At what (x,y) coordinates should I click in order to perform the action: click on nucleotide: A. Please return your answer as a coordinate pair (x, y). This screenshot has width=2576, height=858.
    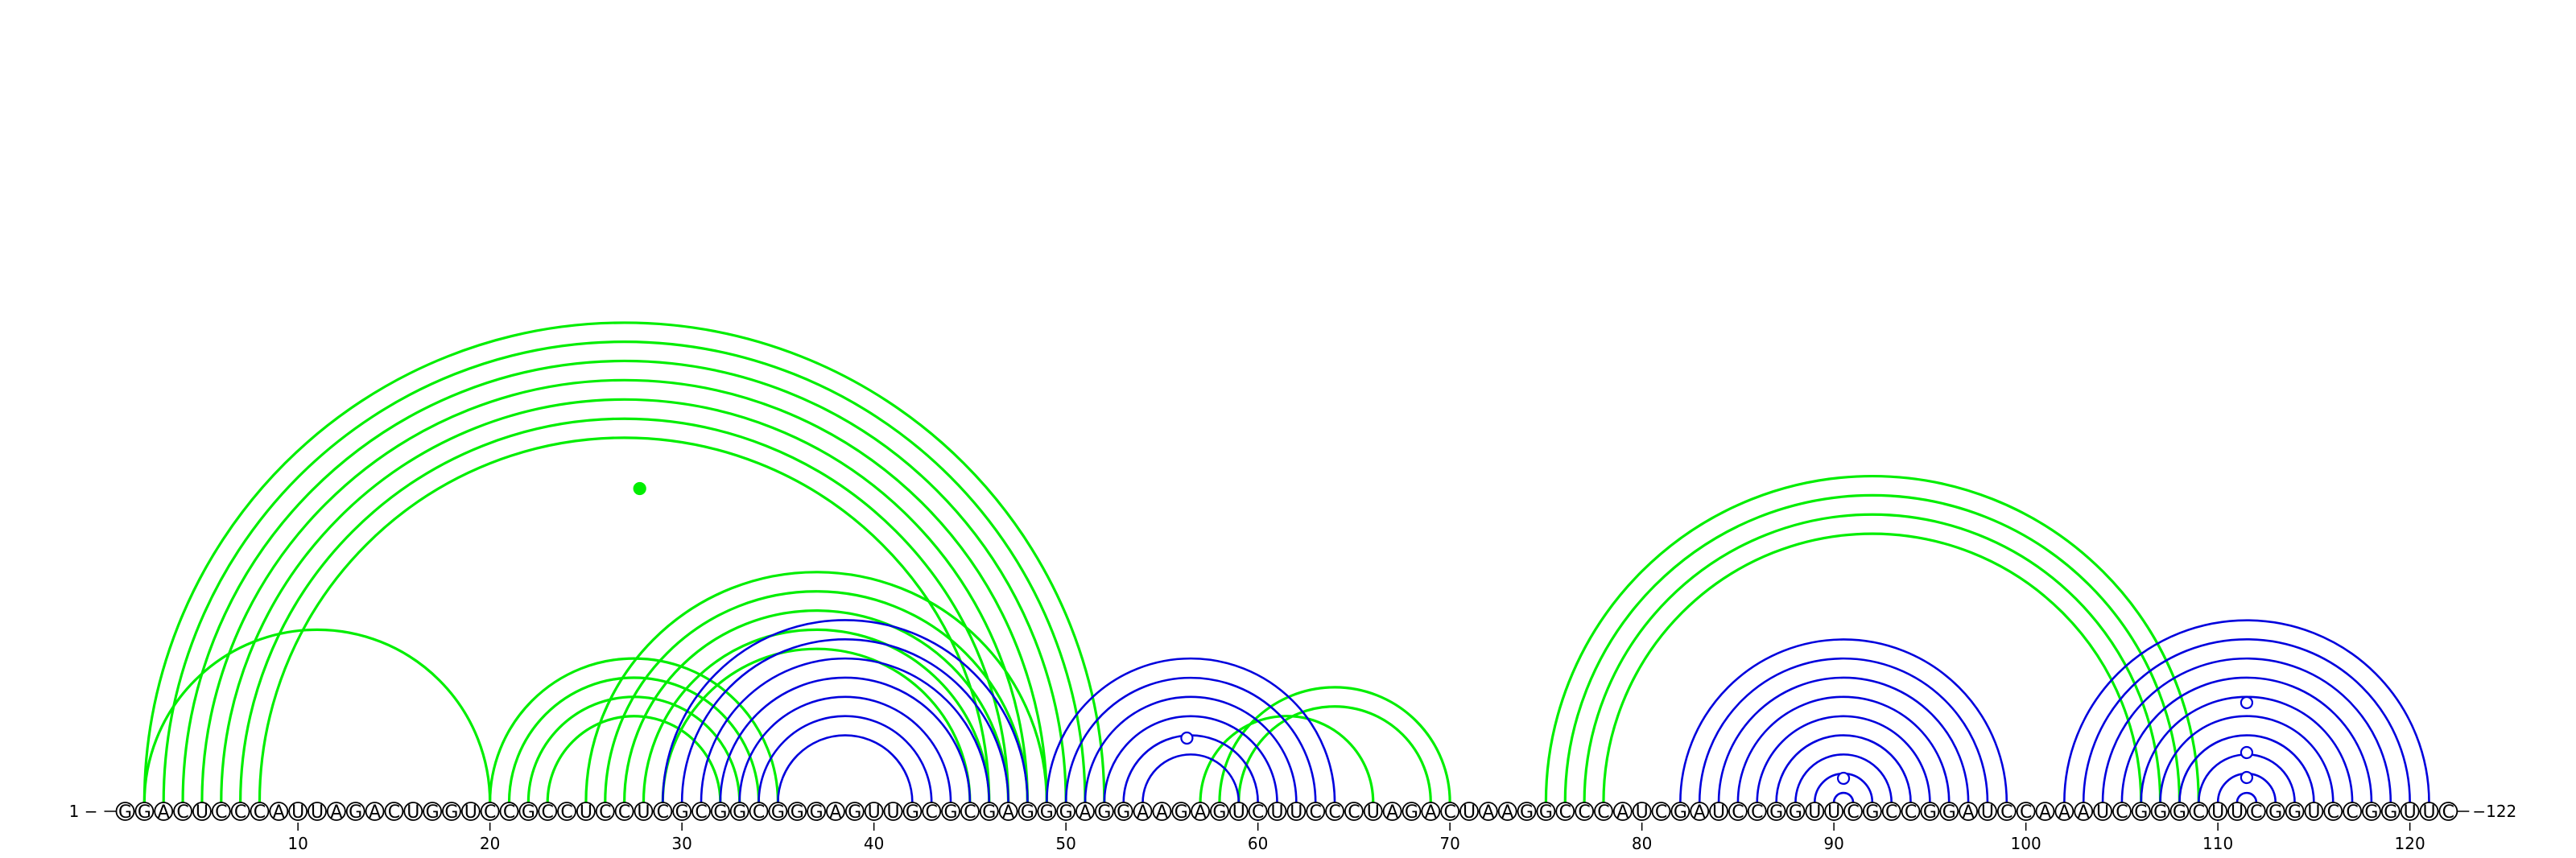
    Looking at the image, I should click on (2045, 813).